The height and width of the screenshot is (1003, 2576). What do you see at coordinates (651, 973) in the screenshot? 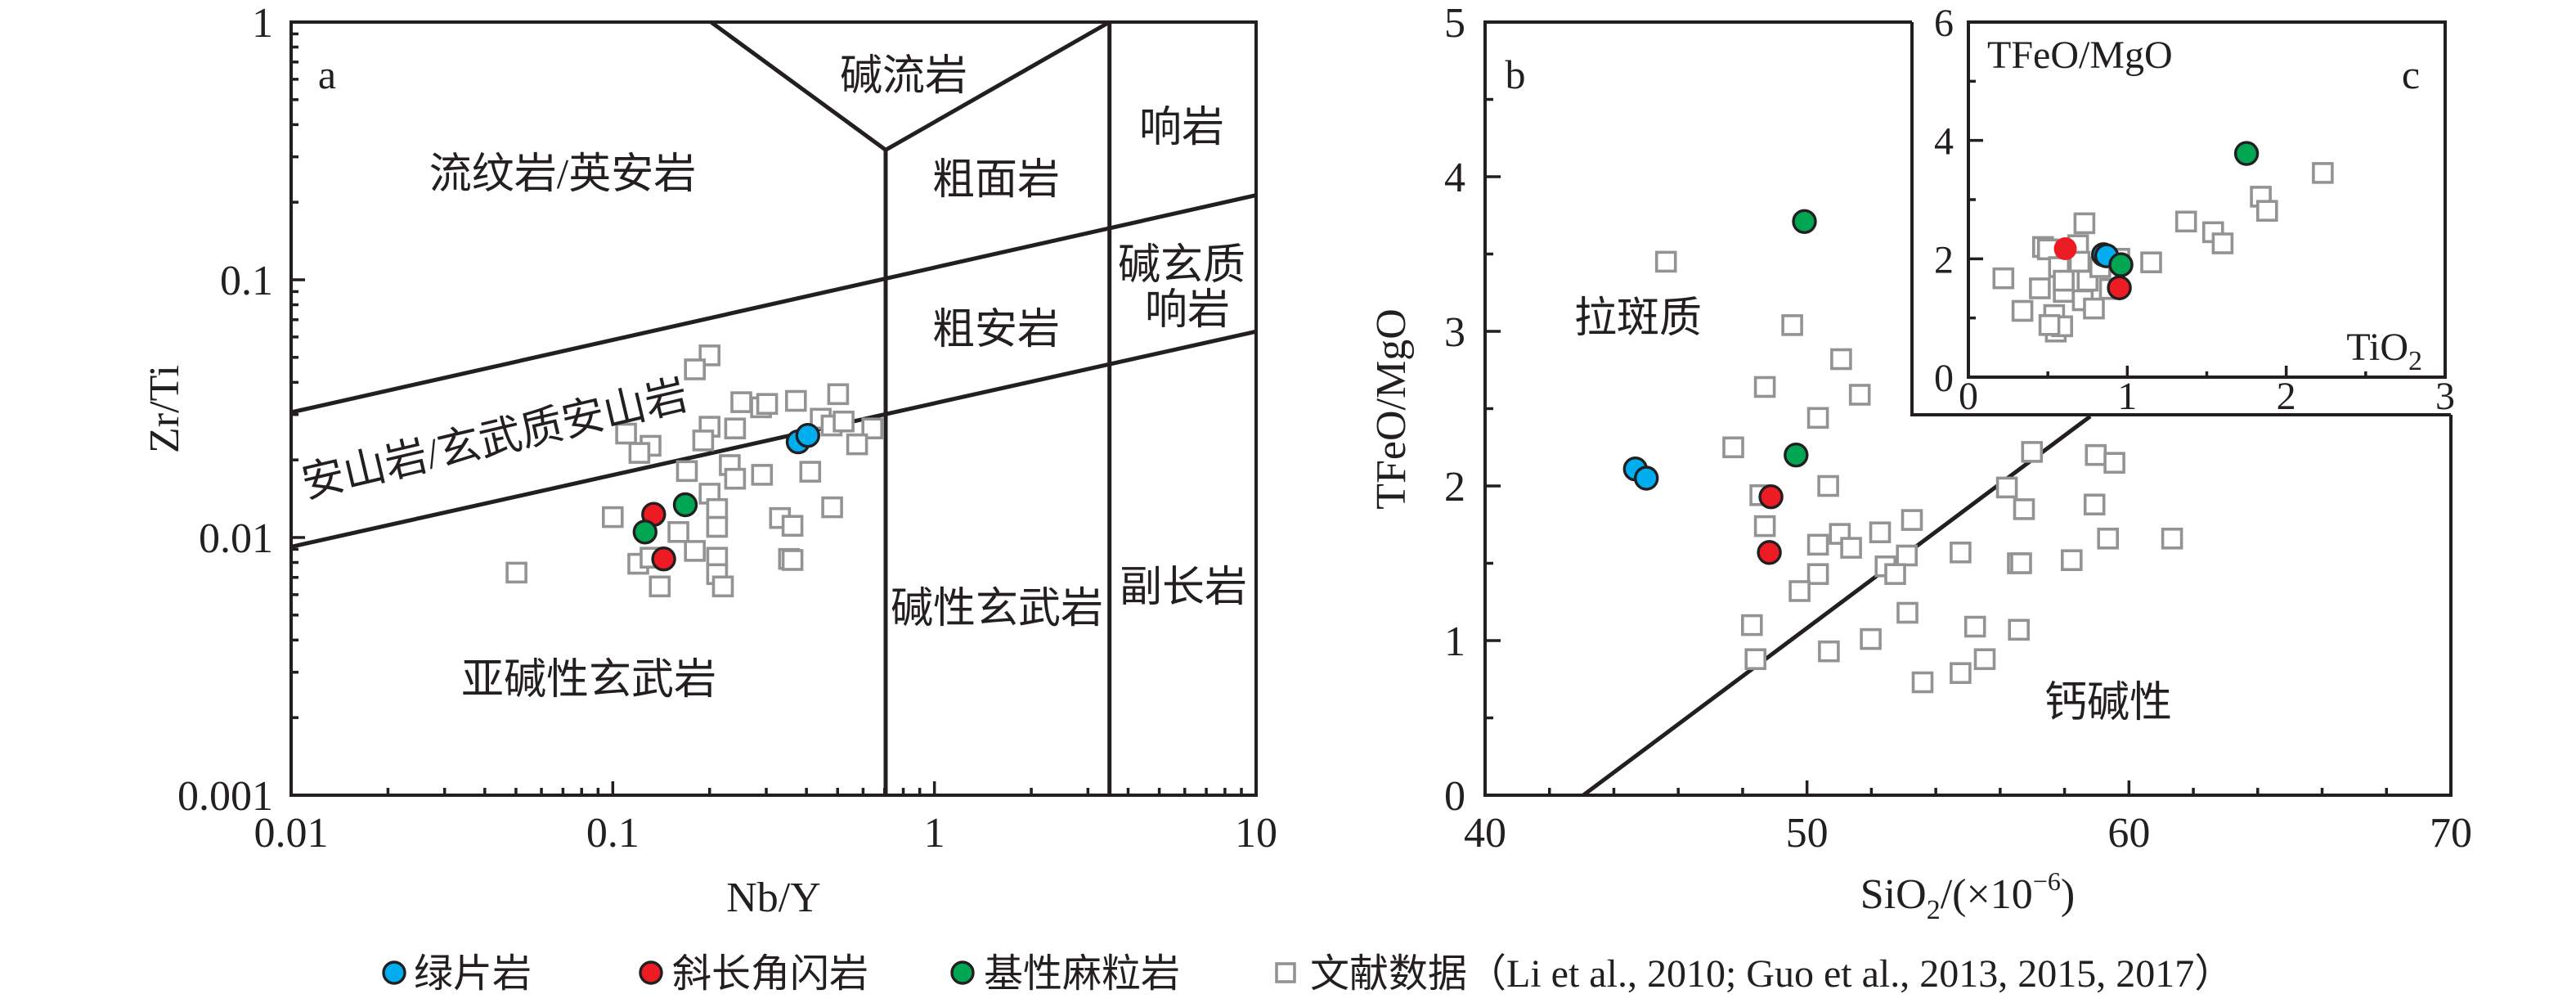
I see `legend-red-circle-icon` at bounding box center [651, 973].